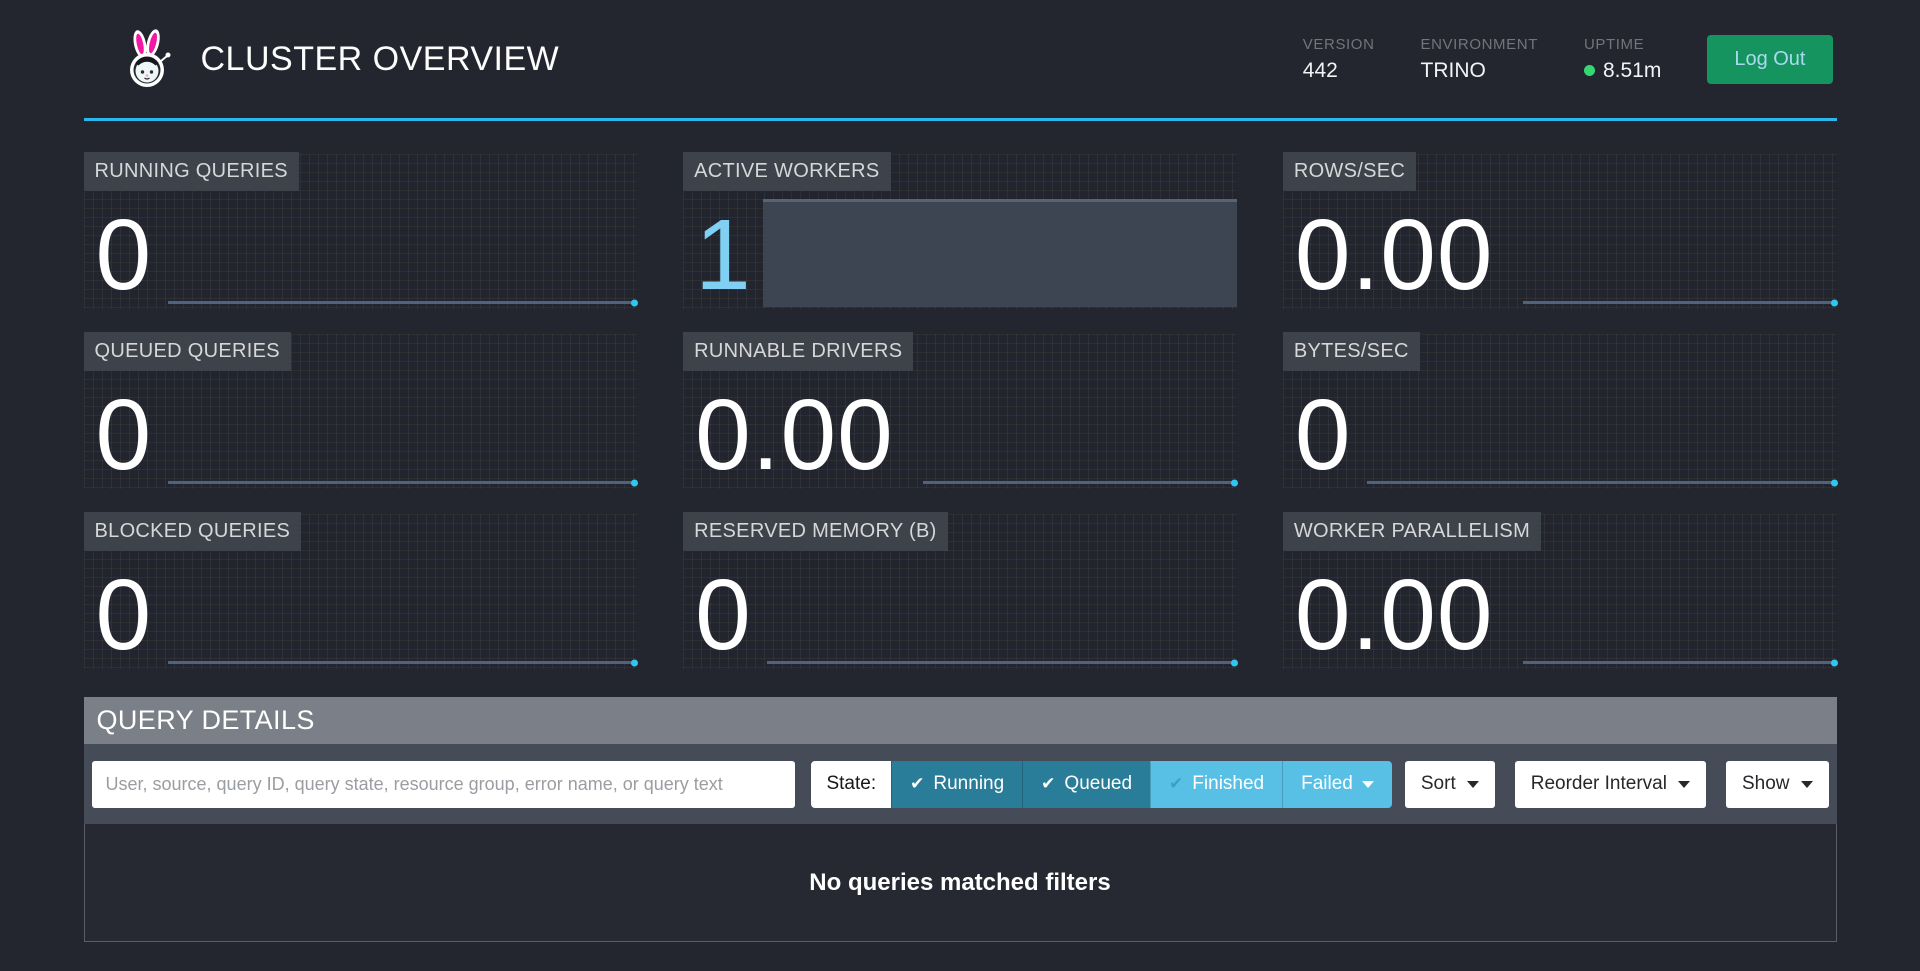  Describe the element at coordinates (787, 171) in the screenshot. I see `metric-label: ACTIVE WORKERS` at that location.